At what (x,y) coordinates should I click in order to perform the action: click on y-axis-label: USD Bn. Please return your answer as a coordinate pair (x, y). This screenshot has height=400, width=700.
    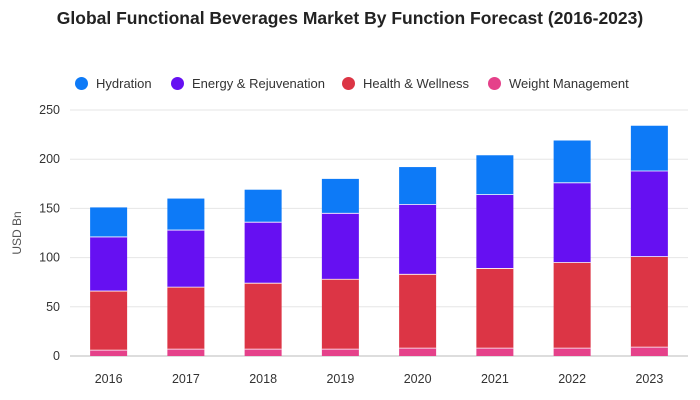
    Looking at the image, I should click on (17, 232).